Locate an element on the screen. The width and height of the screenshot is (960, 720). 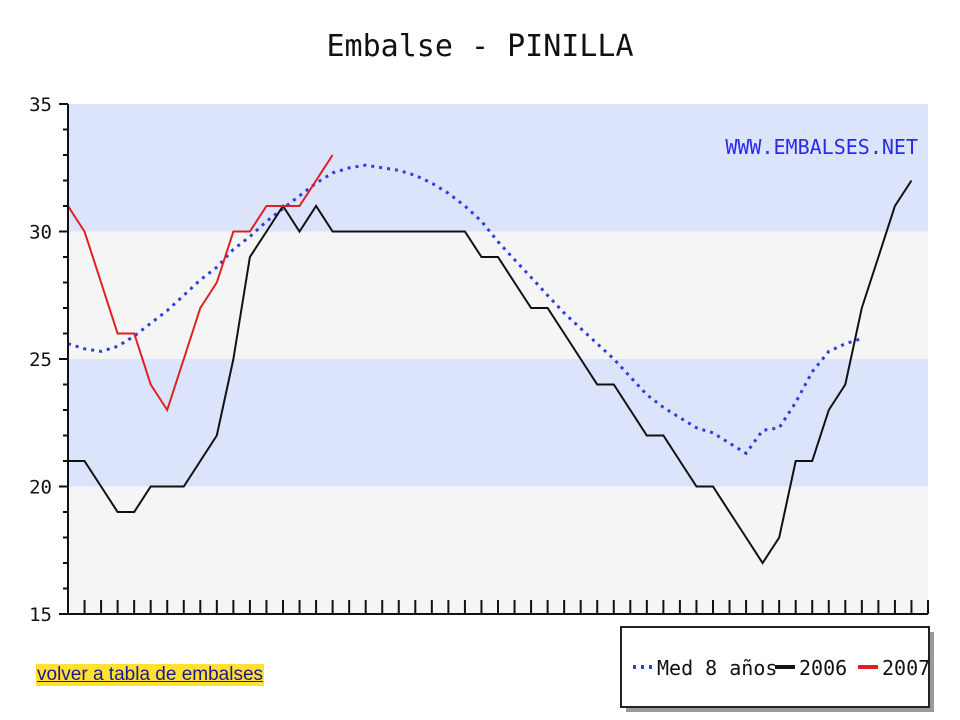
chart-title: Embalse - PINILLA is located at coordinates (479, 46).